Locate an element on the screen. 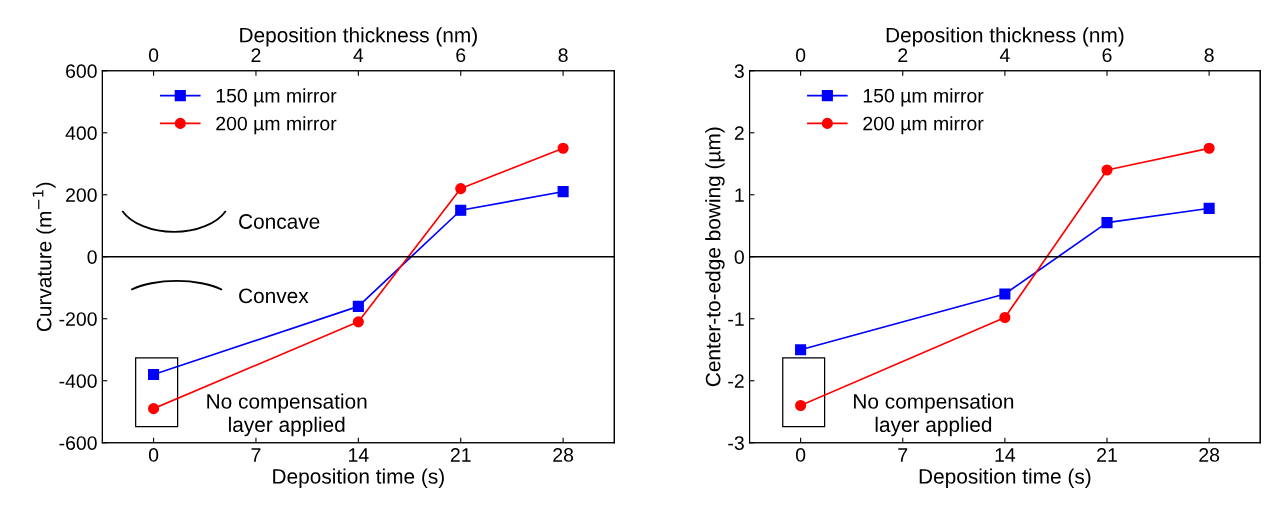 The height and width of the screenshot is (513, 1264). y-tick-label: 200 is located at coordinates (81, 195).